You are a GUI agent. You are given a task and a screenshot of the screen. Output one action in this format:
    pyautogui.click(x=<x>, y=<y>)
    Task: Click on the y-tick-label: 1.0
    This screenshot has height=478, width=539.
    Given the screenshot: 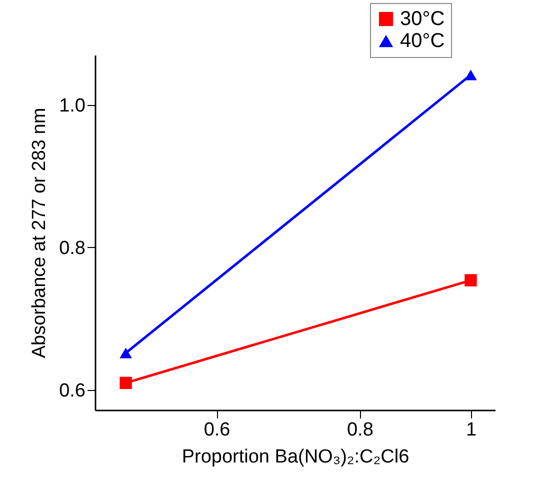 What is the action you would take?
    pyautogui.click(x=72, y=105)
    